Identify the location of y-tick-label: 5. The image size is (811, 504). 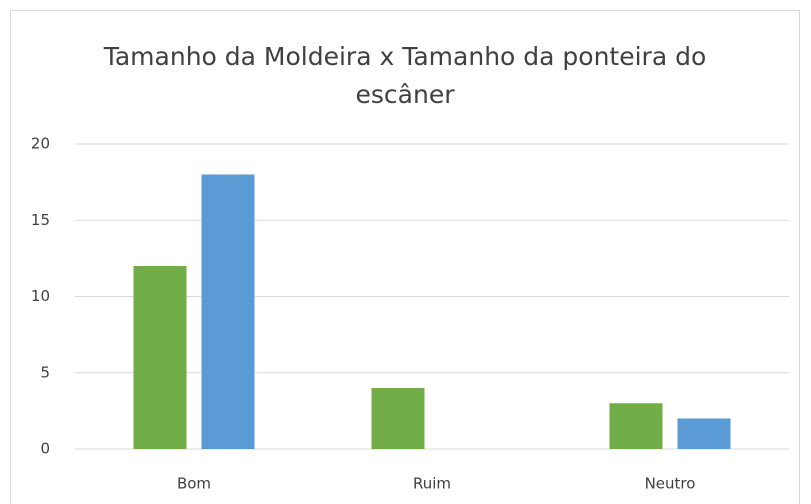
(45, 372).